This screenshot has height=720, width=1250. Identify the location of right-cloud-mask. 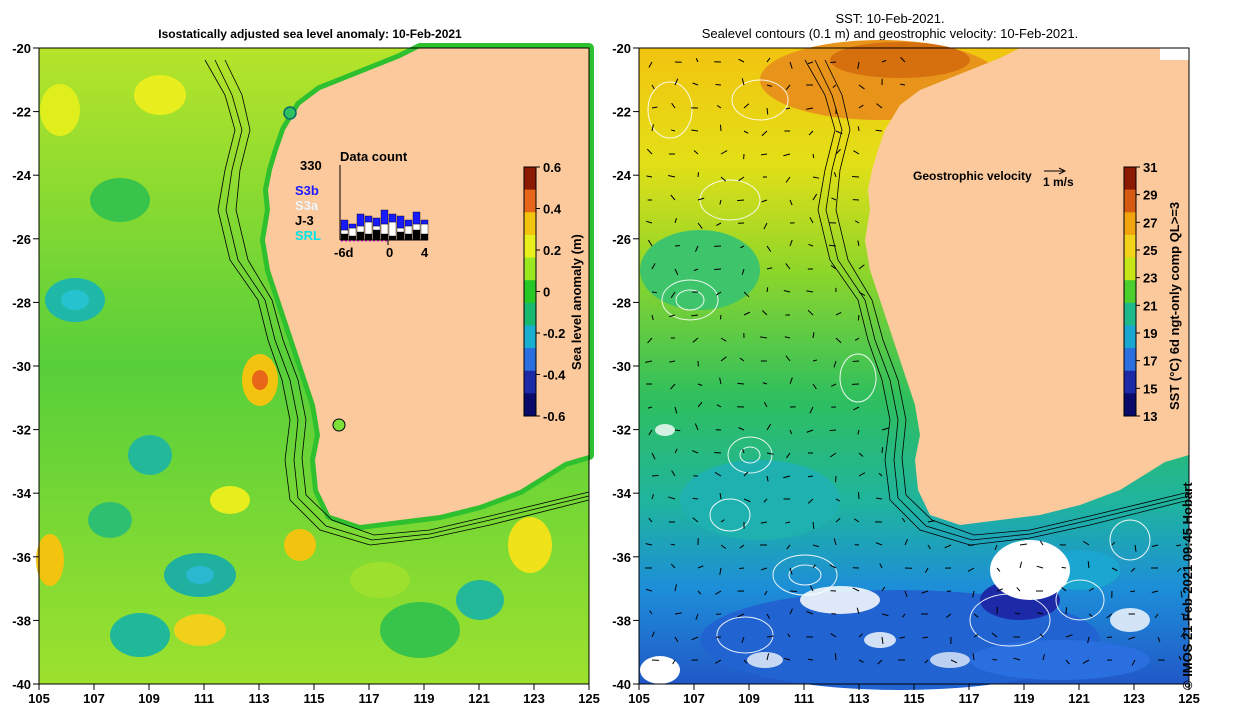
(895, 554).